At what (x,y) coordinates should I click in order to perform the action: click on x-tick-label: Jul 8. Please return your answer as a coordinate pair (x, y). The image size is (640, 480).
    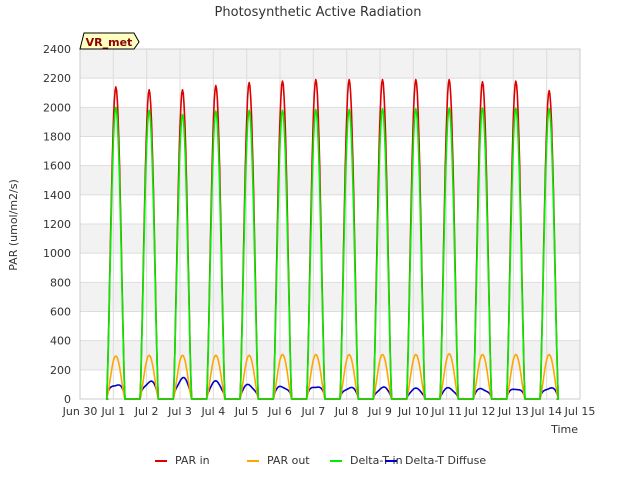
    Looking at the image, I should click on (346, 411).